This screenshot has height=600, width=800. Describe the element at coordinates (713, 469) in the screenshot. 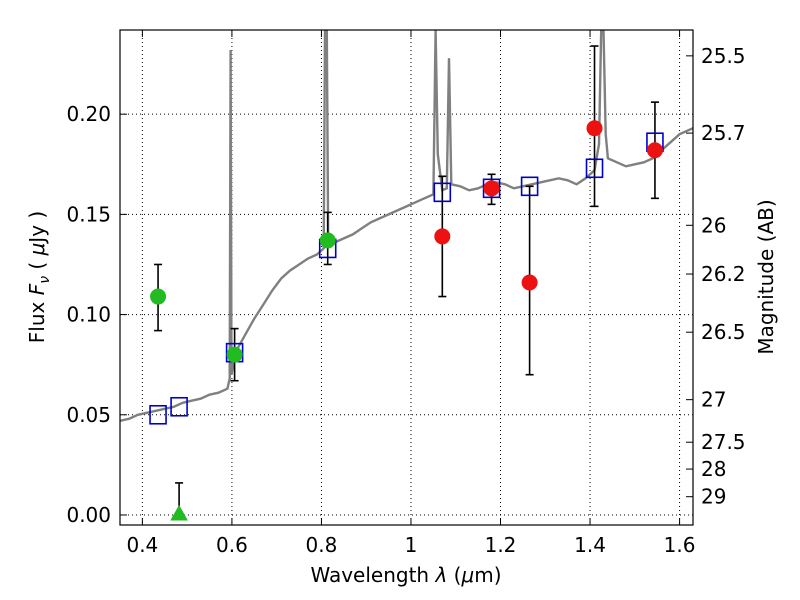

I see `y2-tick-label: 28` at that location.